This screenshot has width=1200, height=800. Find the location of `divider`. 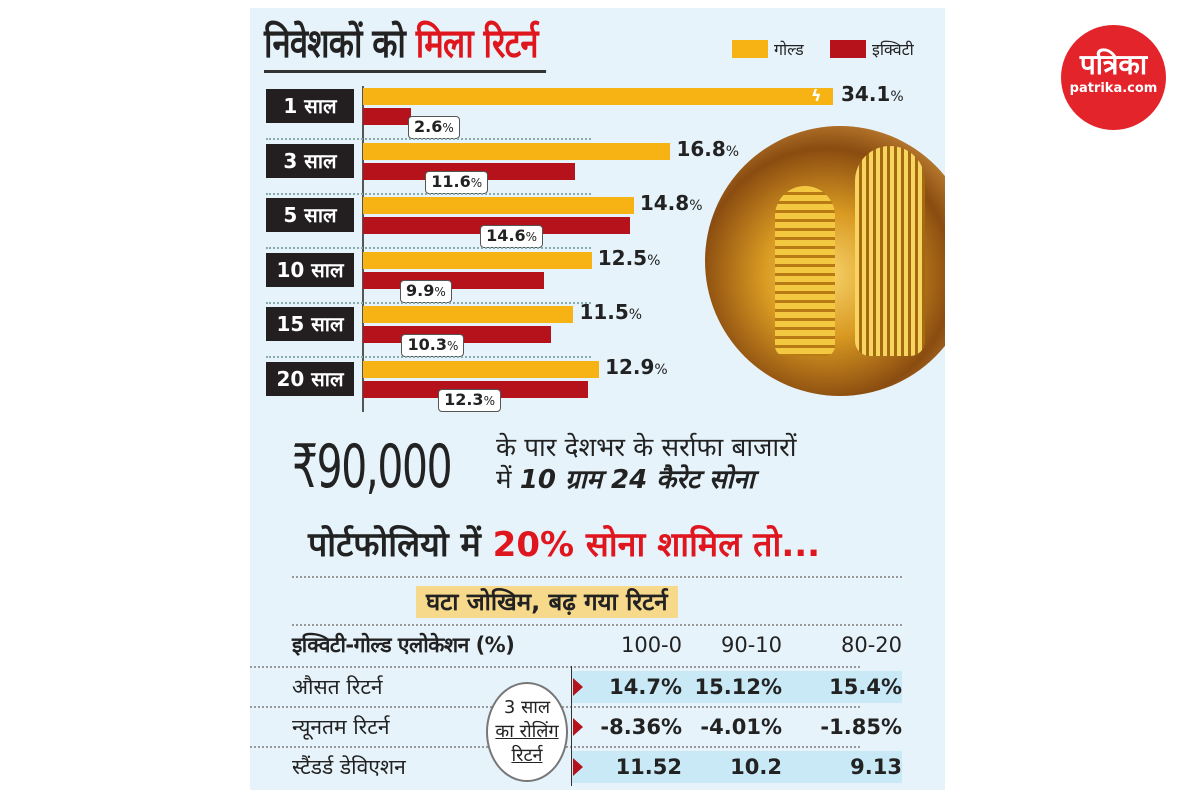

divider is located at coordinates (597, 577).